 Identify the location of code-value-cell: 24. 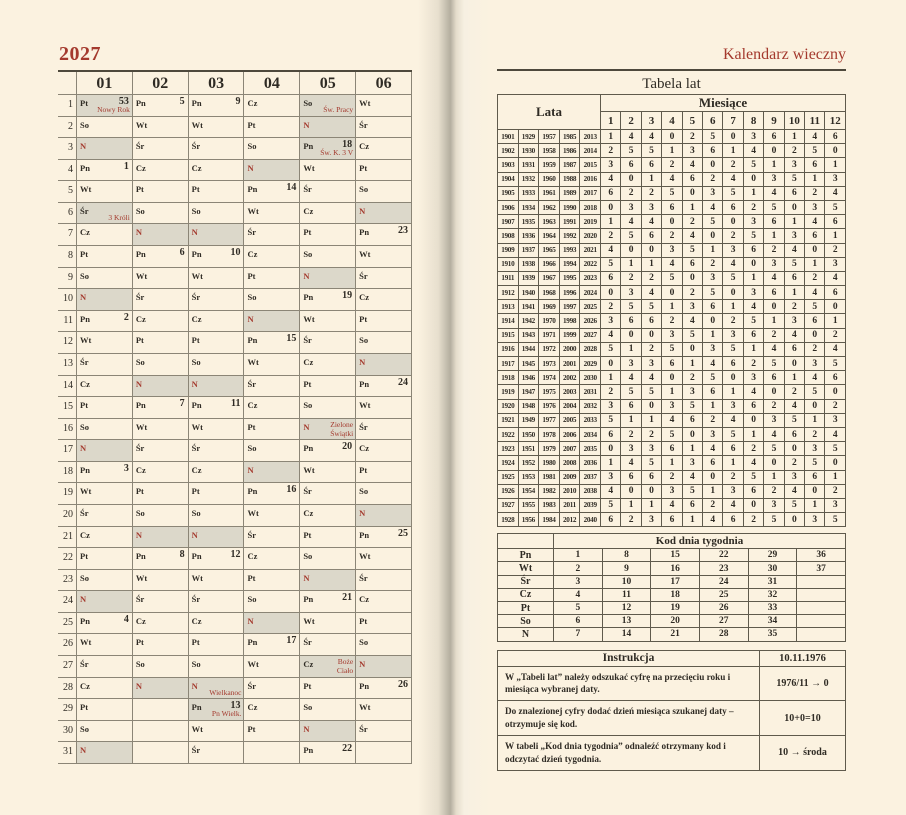
(723, 581).